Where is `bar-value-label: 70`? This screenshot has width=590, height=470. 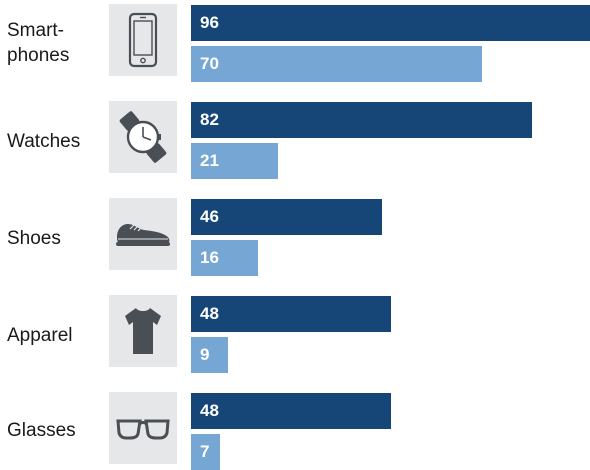
bar-value-label: 70 is located at coordinates (209, 63).